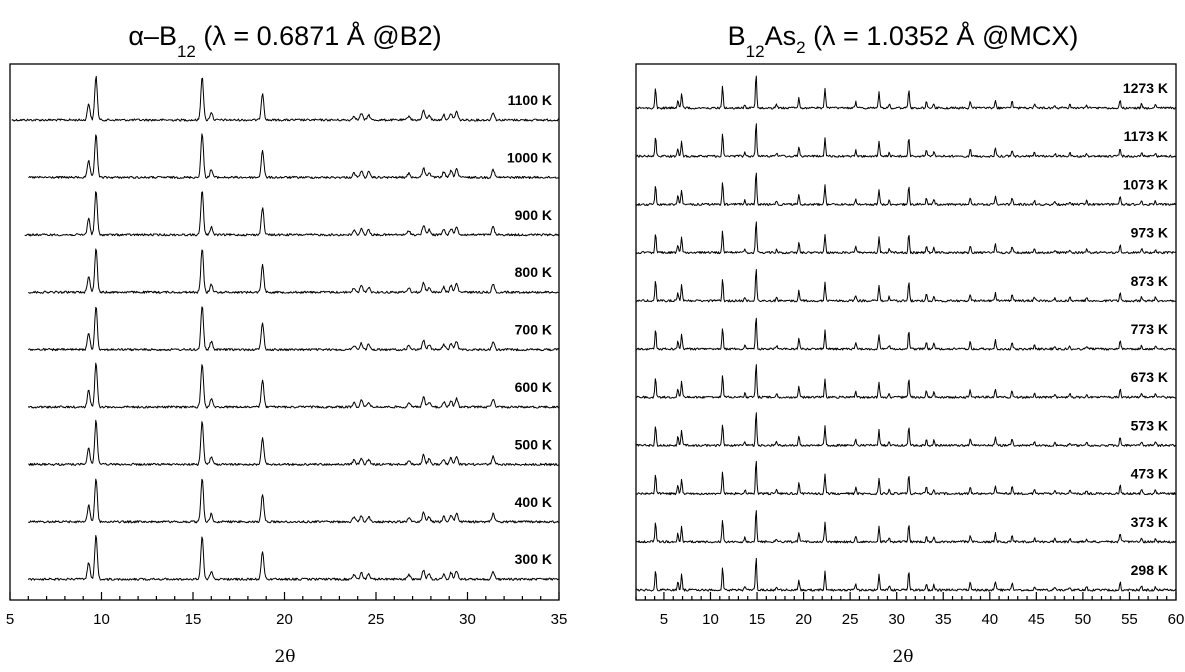  I want to click on series-trace-298-k, so click(906, 574).